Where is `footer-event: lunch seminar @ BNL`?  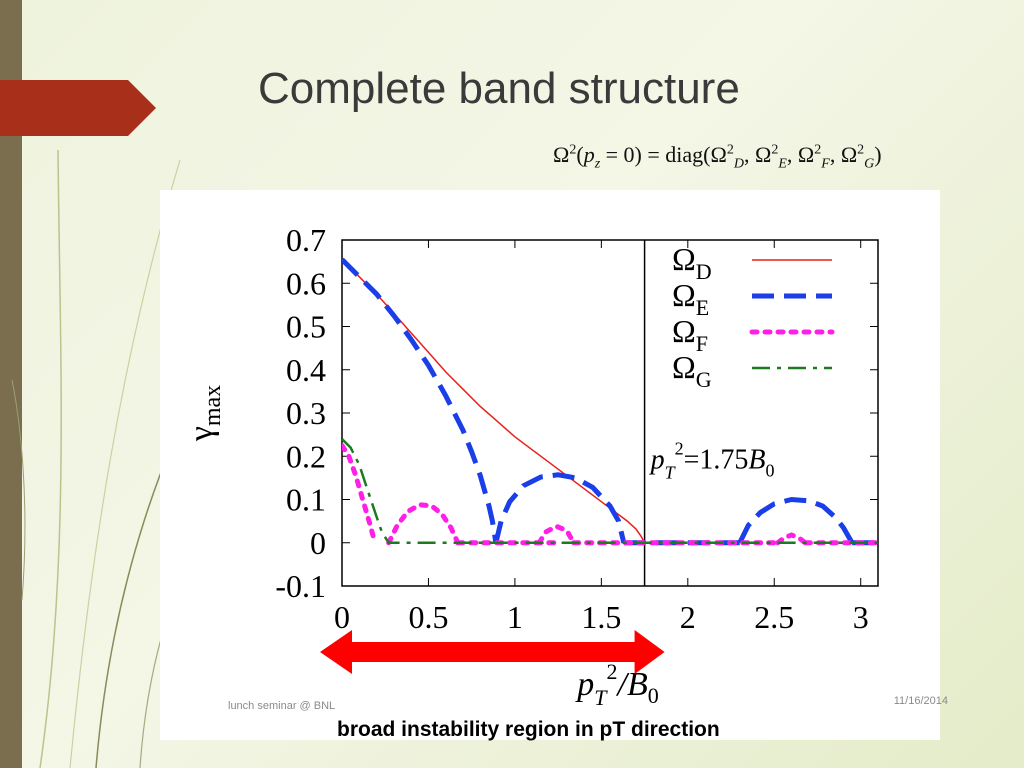
footer-event: lunch seminar @ BNL is located at coordinates (282, 706).